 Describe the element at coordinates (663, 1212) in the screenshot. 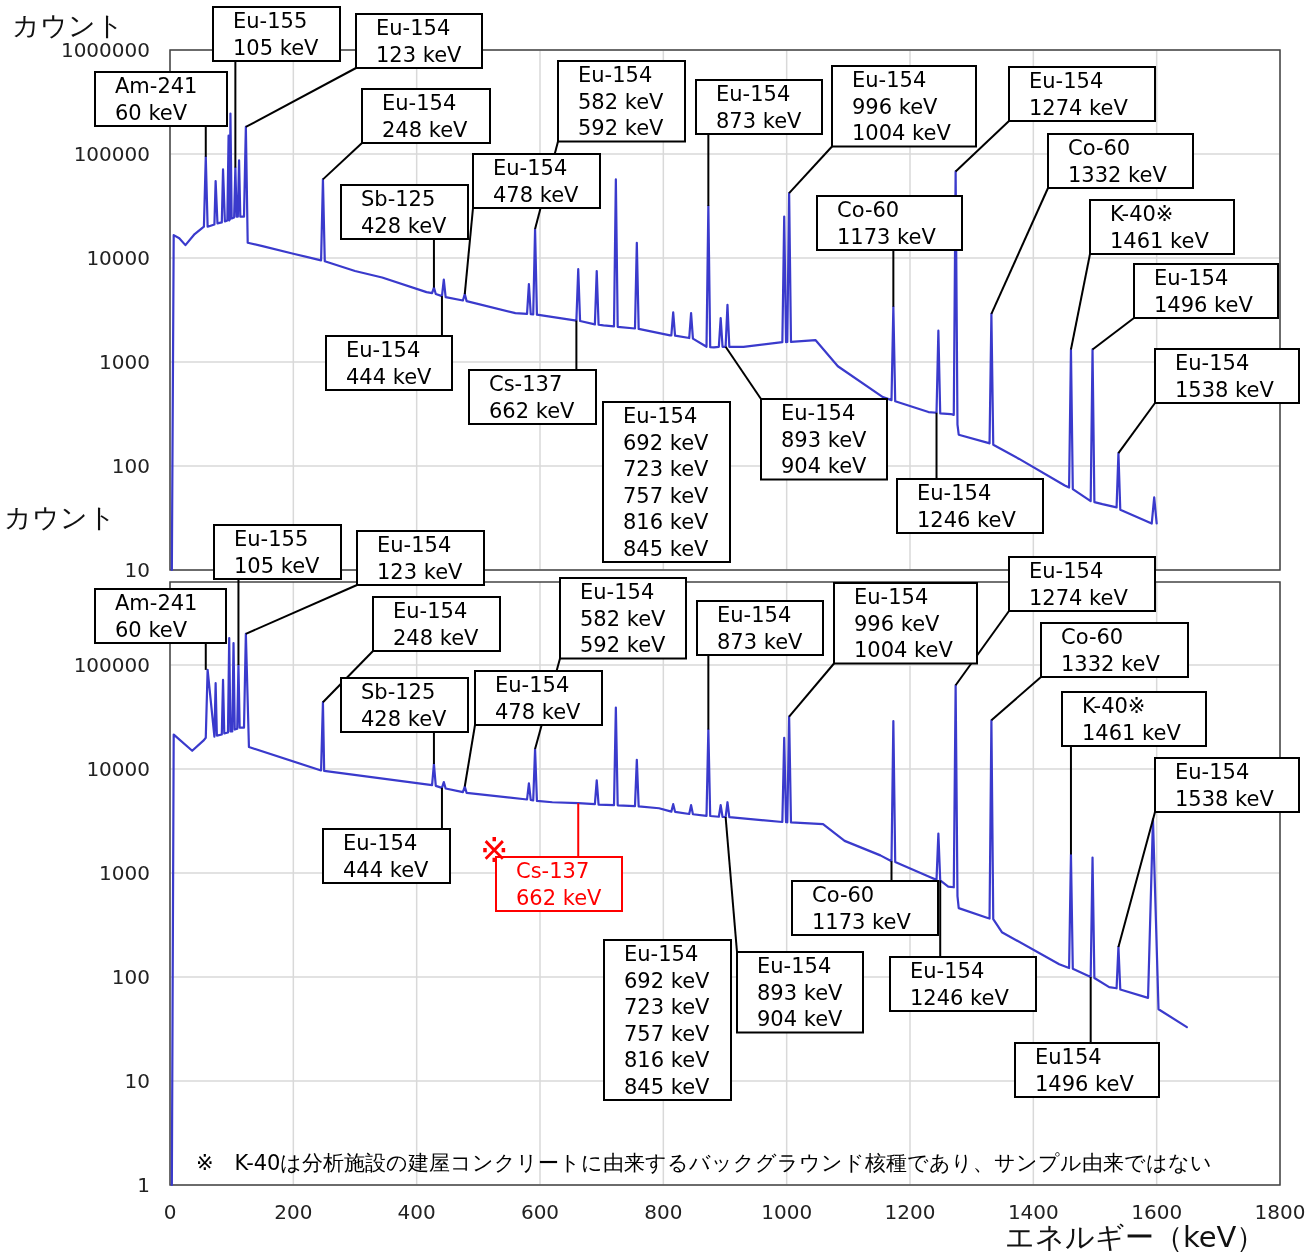

I see `x-tick-label: 800` at that location.